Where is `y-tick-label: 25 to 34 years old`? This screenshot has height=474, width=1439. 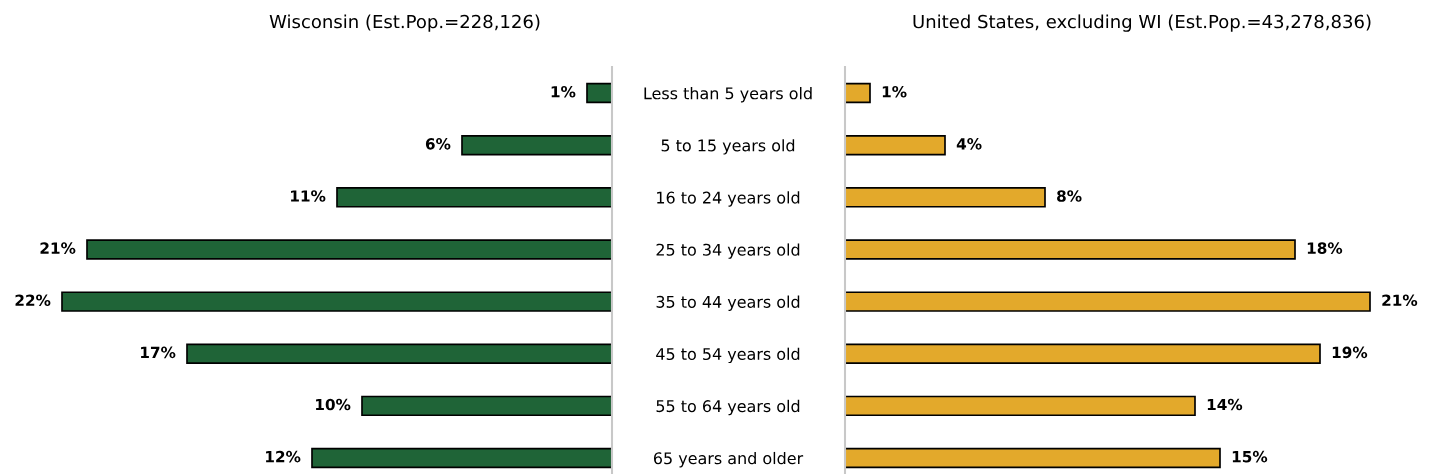 y-tick-label: 25 to 34 years old is located at coordinates (728, 251).